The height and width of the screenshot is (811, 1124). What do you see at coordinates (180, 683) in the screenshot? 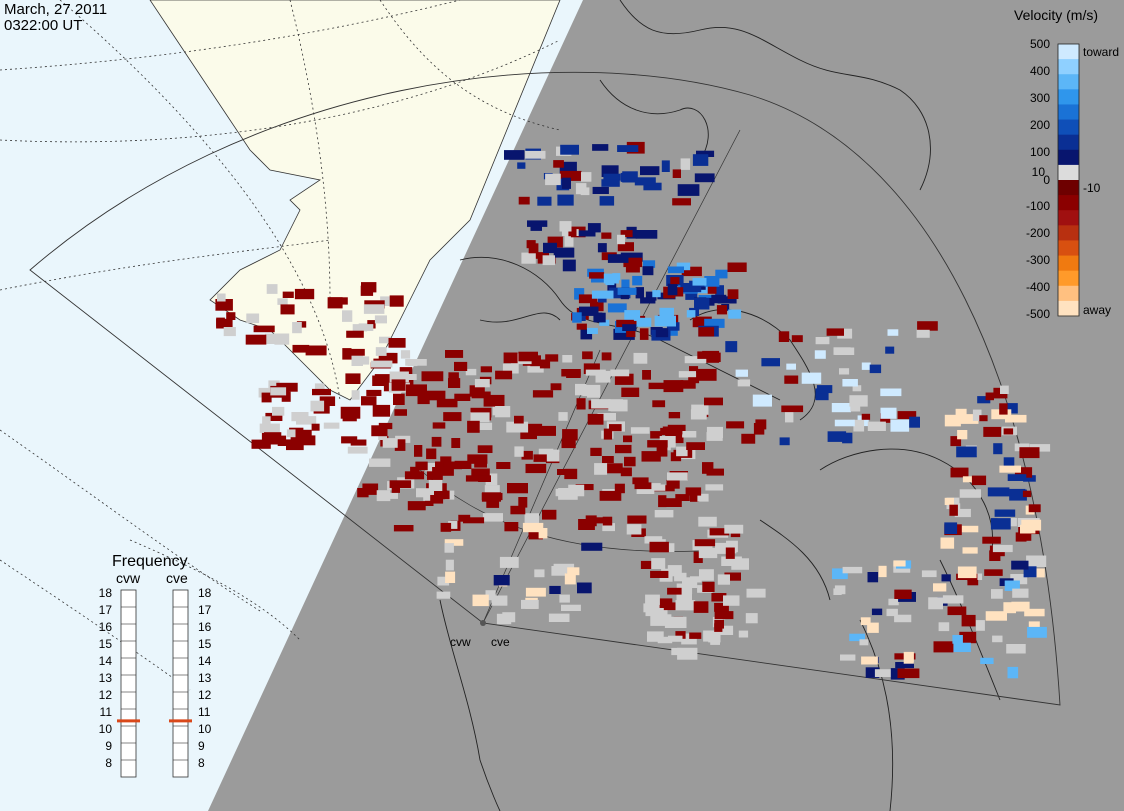
I see `frequency-bar-cve` at bounding box center [180, 683].